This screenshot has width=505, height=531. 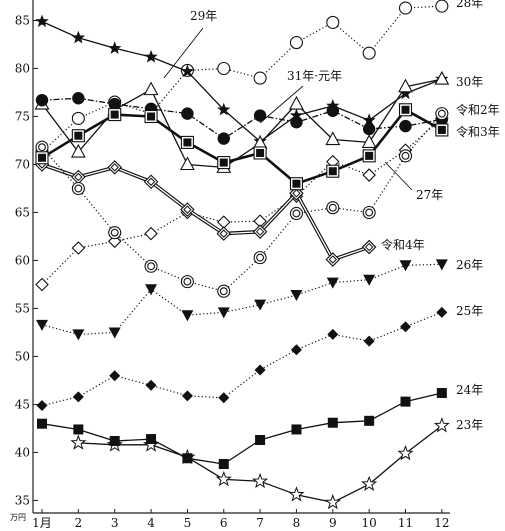 What do you see at coordinates (478, 131) in the screenshot?
I see `series-label: 令和3年` at bounding box center [478, 131].